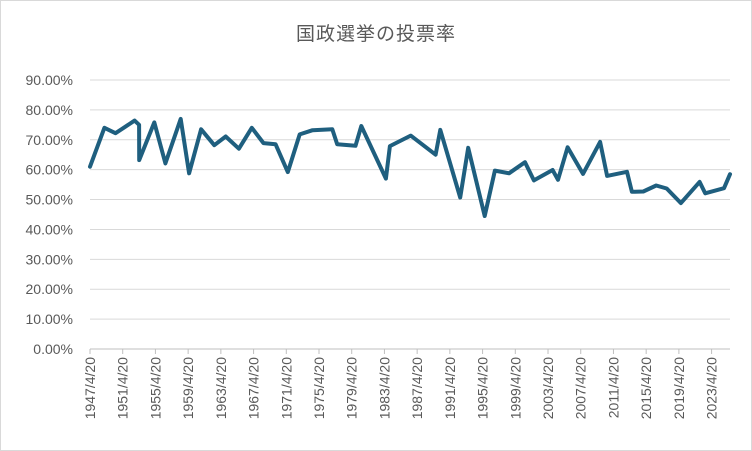 Image resolution: width=752 pixels, height=451 pixels. What do you see at coordinates (646, 388) in the screenshot?
I see `x-tick-label: 2015/4/20` at bounding box center [646, 388].